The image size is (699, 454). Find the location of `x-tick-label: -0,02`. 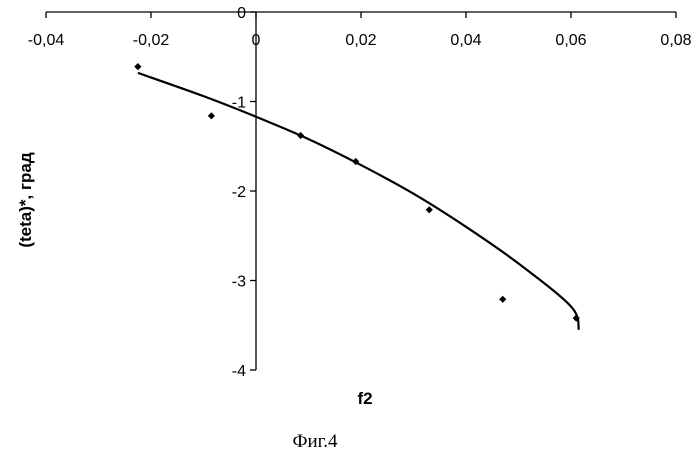

x-tick-label: -0,02 is located at coordinates (151, 40).